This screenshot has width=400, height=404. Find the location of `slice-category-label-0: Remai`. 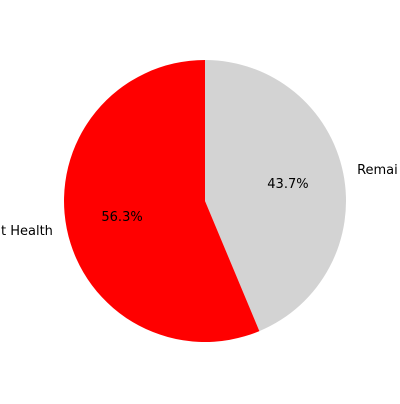

slice-category-label-0: Remai is located at coordinates (377, 170).